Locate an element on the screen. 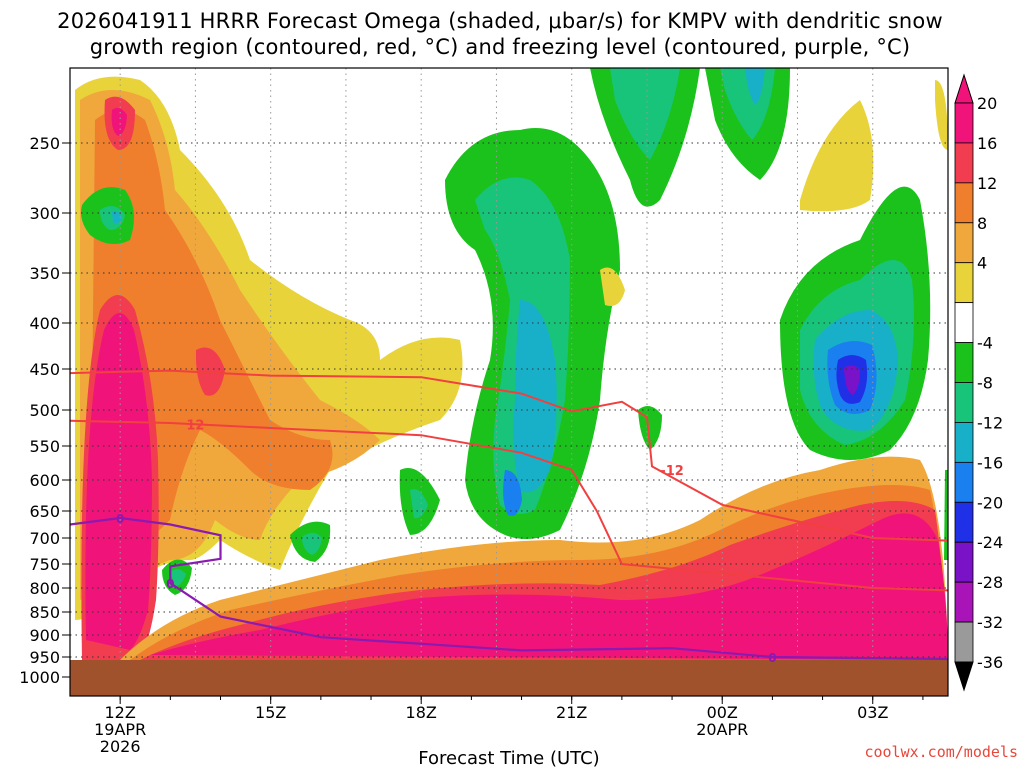 The height and width of the screenshot is (768, 1024). credit-text: coolwx.com/models is located at coordinates (941, 752).